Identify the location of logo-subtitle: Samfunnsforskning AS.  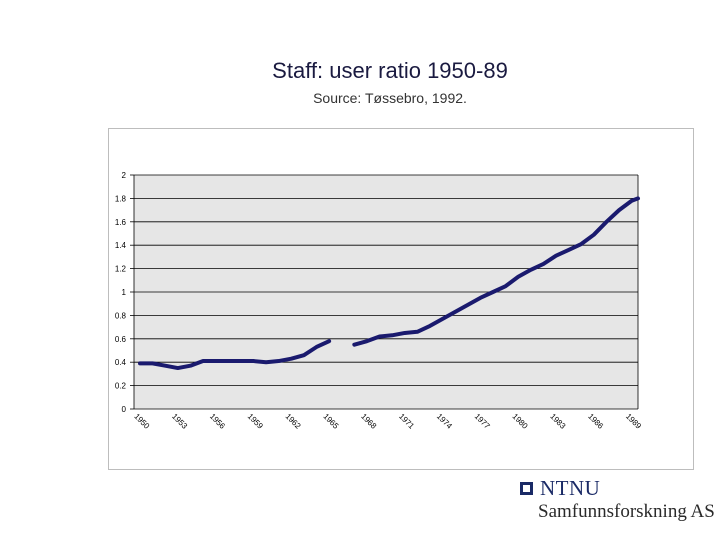
(626, 511).